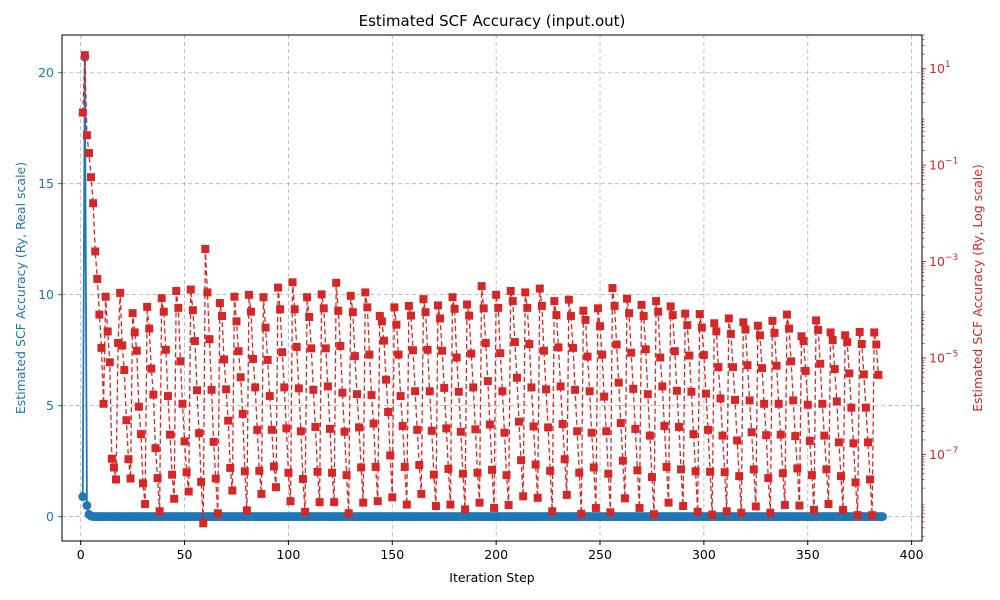 This screenshot has height=600, width=1000. Describe the element at coordinates (977, 288) in the screenshot. I see `y-right-axis-label: Estimated SCF Accuracy (Ry, Log scale)` at that location.